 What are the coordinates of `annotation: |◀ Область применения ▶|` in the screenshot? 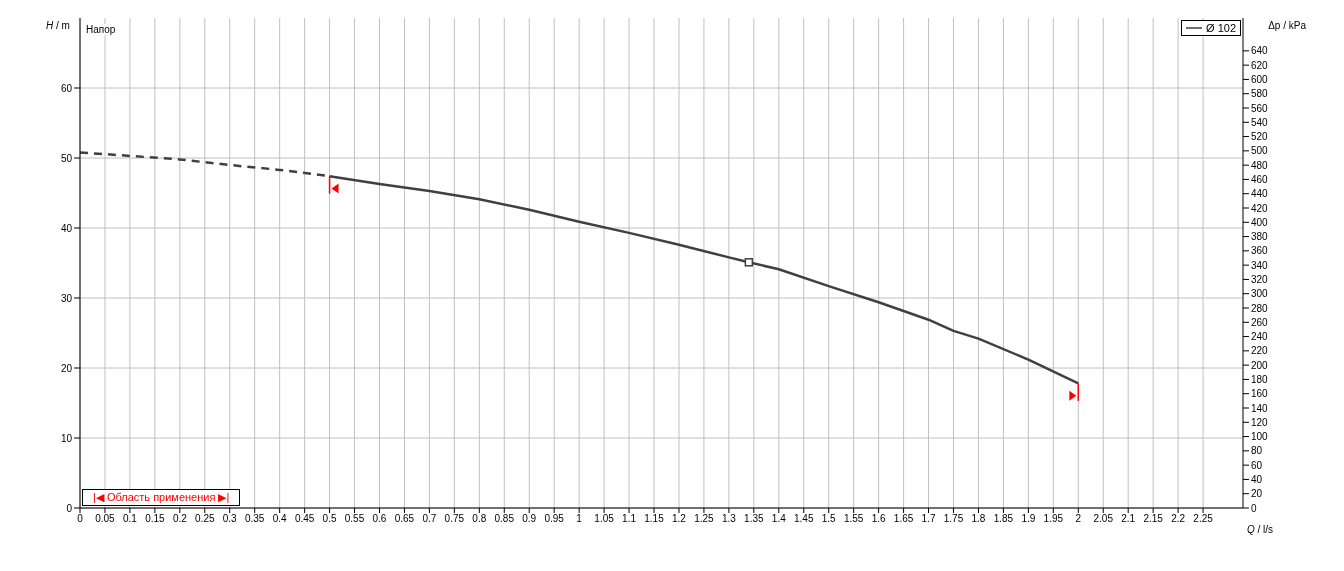 It's located at (161, 497).